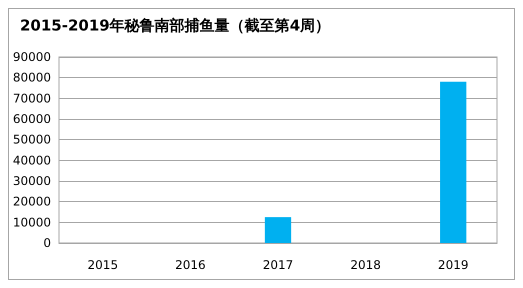  What do you see at coordinates (31, 201) in the screenshot?
I see `y-tick-label: 20000` at bounding box center [31, 201].